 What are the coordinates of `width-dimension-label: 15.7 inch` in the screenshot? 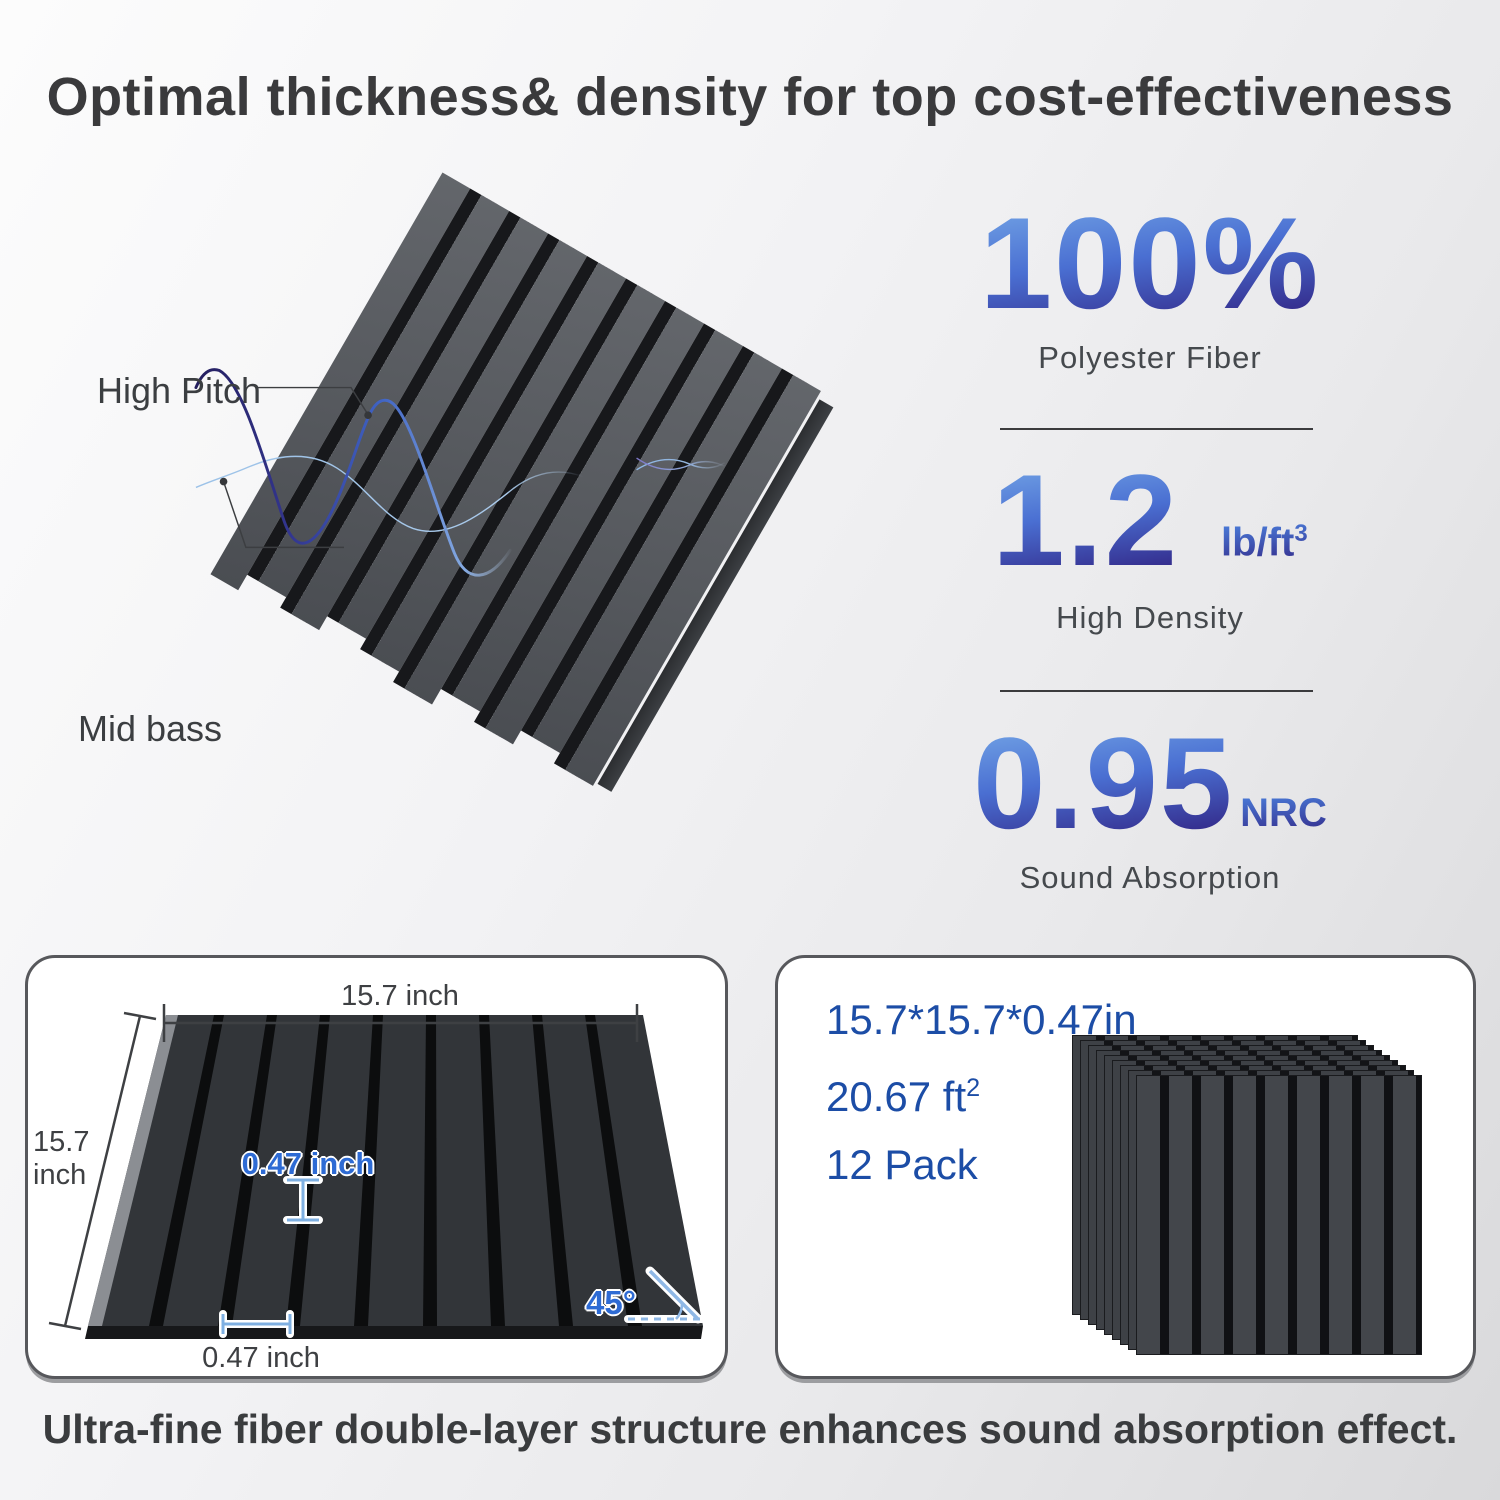 It's located at (400, 996).